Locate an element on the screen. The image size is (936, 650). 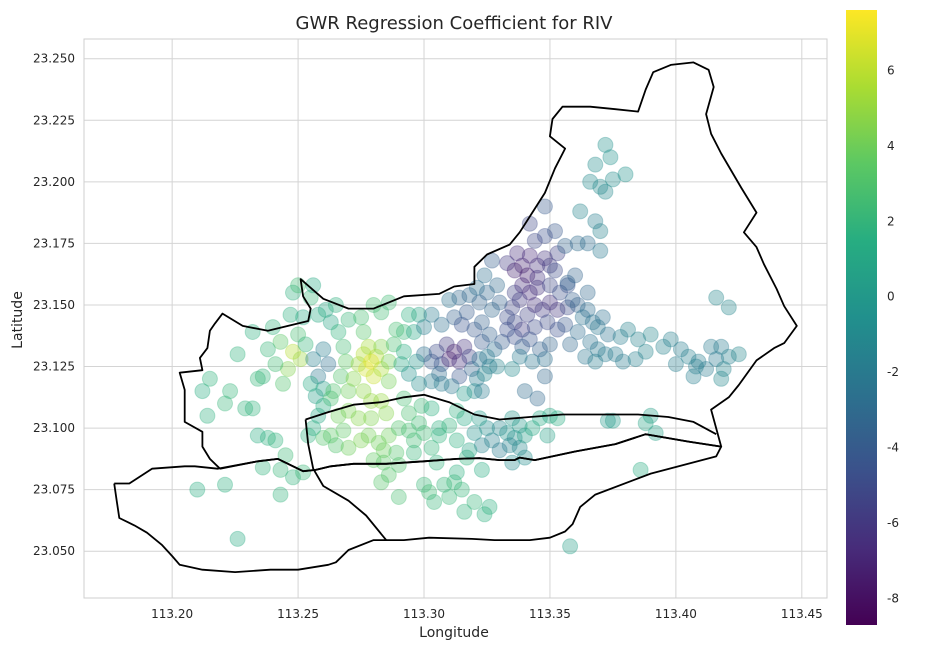
district-boundary is located at coordinates (511, 414).